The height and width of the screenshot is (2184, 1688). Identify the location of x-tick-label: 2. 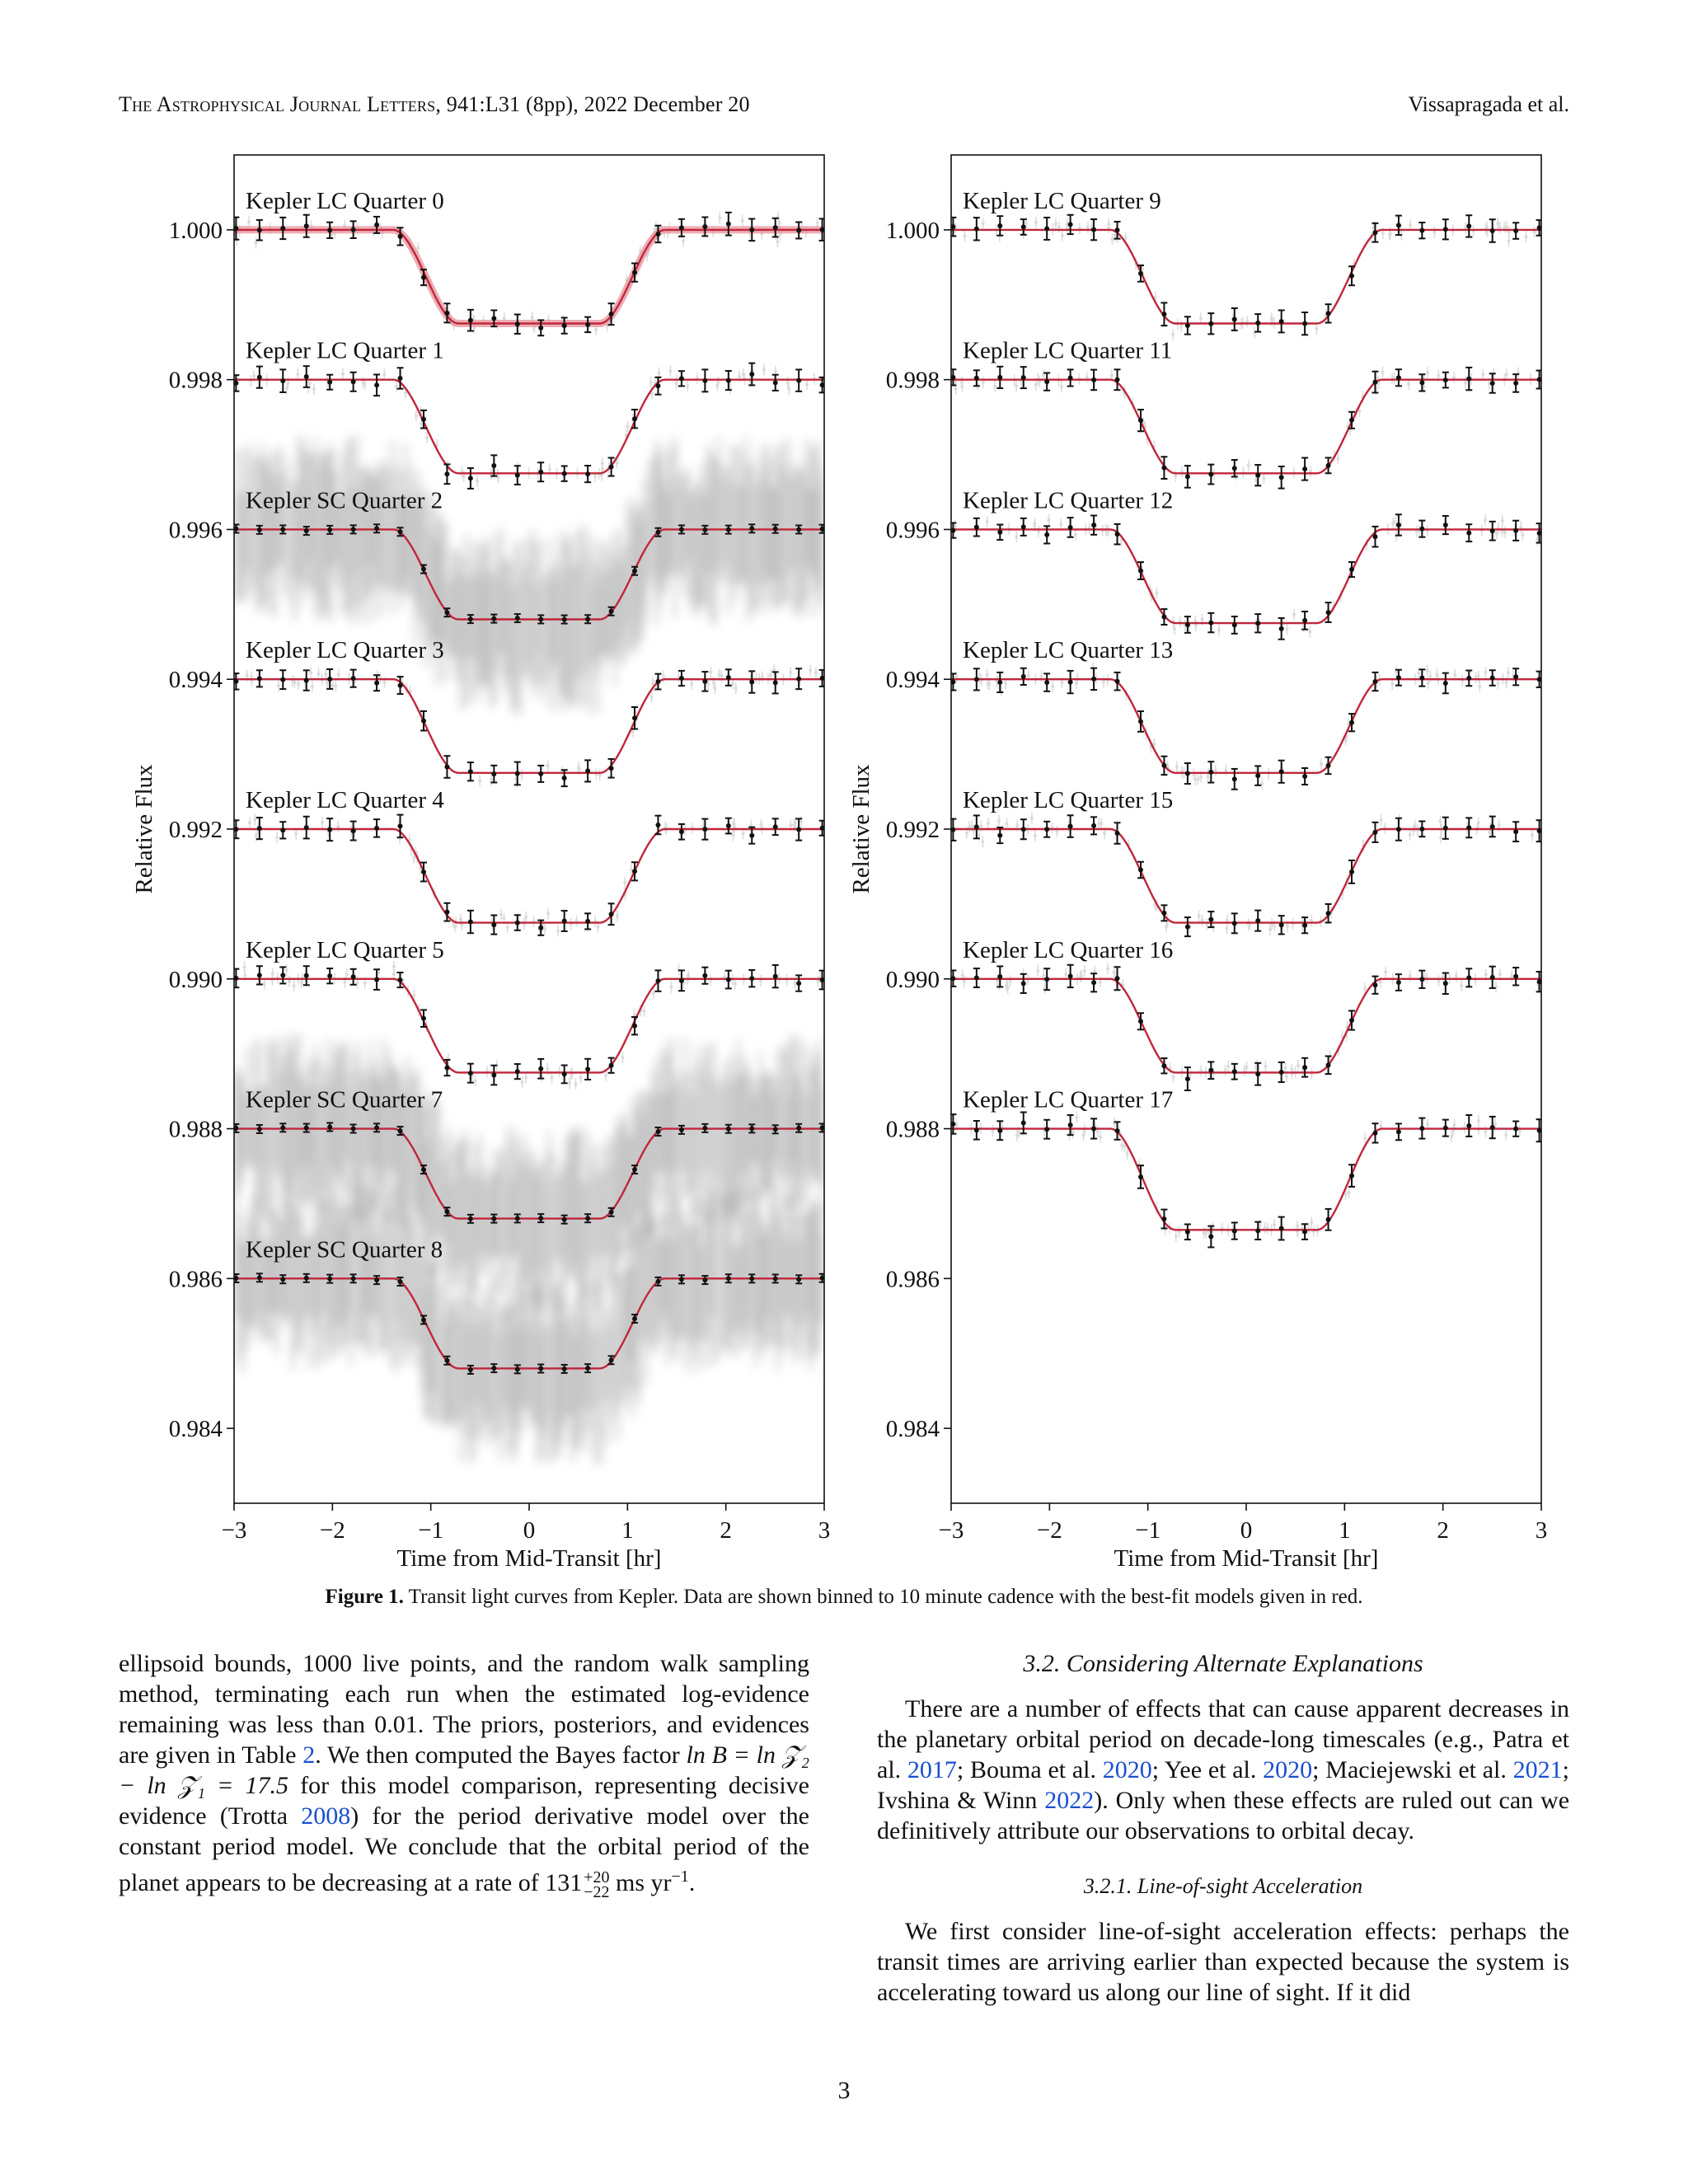
(726, 1530).